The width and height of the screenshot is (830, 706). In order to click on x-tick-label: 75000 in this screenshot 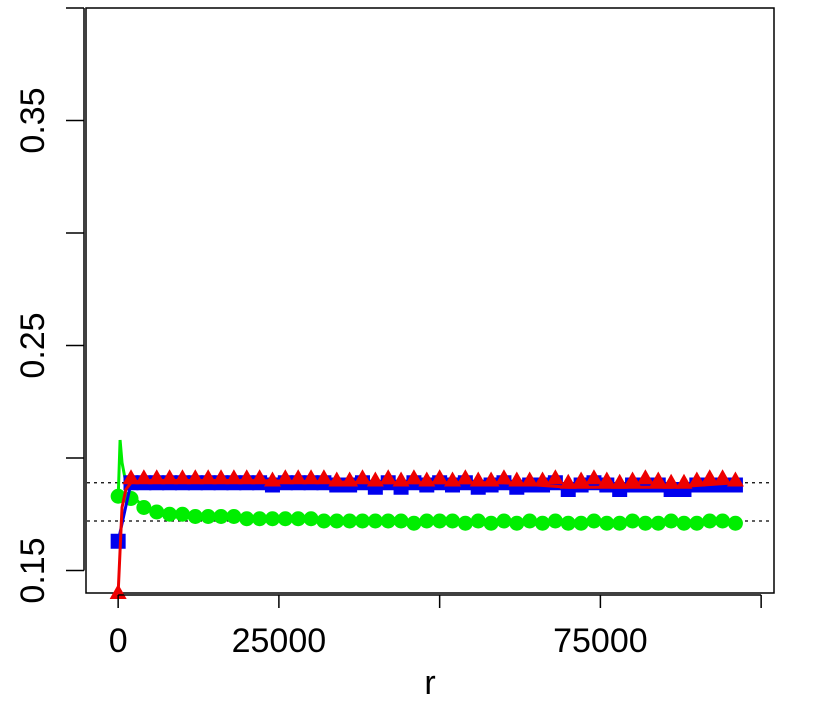, I will do `click(600, 641)`.